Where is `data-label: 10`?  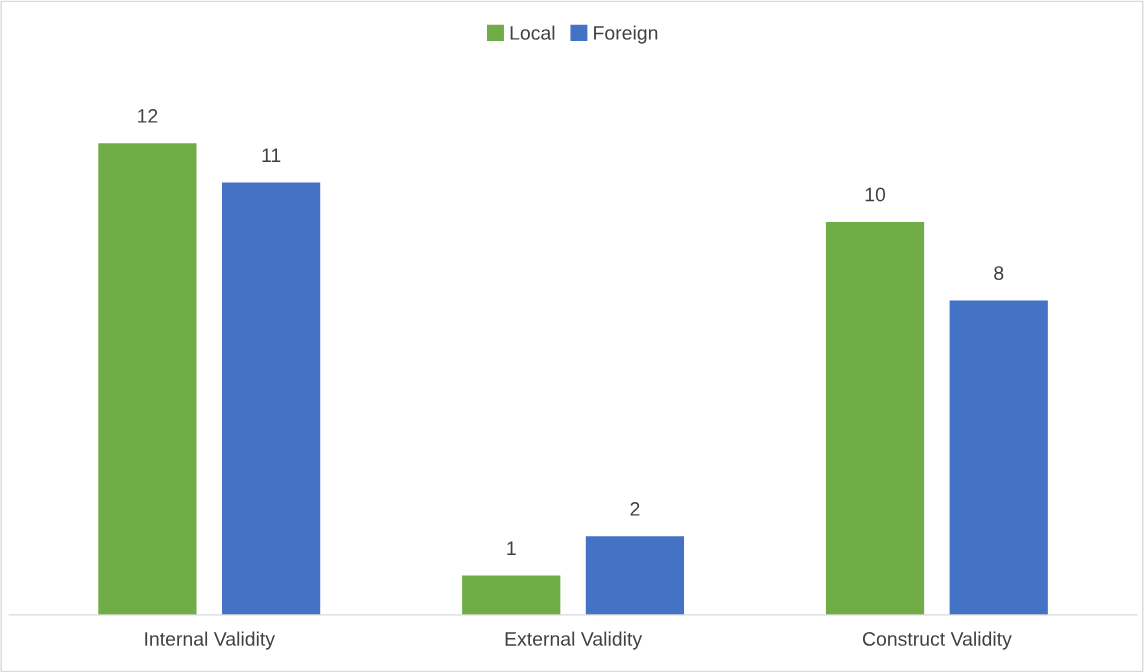 data-label: 10 is located at coordinates (875, 194).